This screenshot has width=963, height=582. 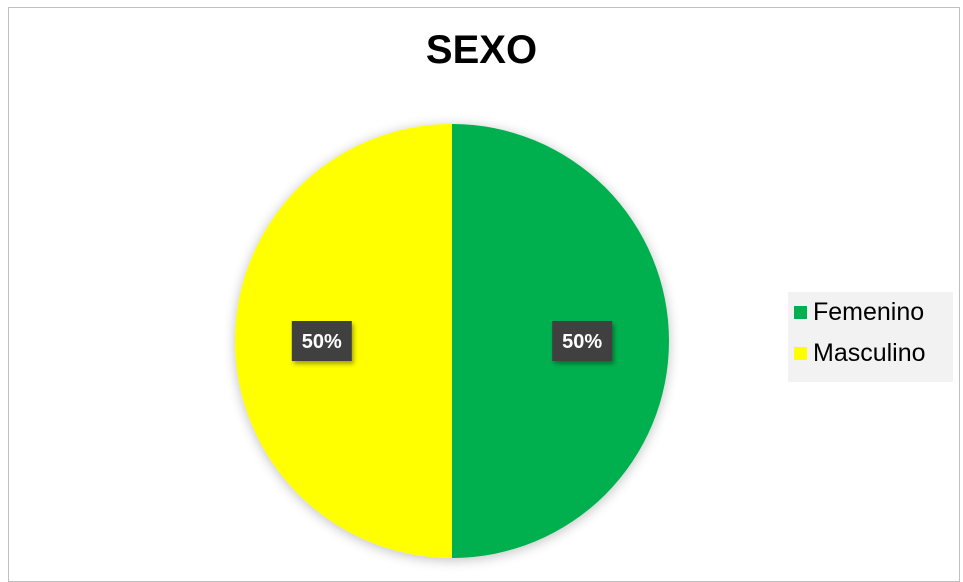 I want to click on legend-label-femenino: Femenino, so click(x=869, y=312).